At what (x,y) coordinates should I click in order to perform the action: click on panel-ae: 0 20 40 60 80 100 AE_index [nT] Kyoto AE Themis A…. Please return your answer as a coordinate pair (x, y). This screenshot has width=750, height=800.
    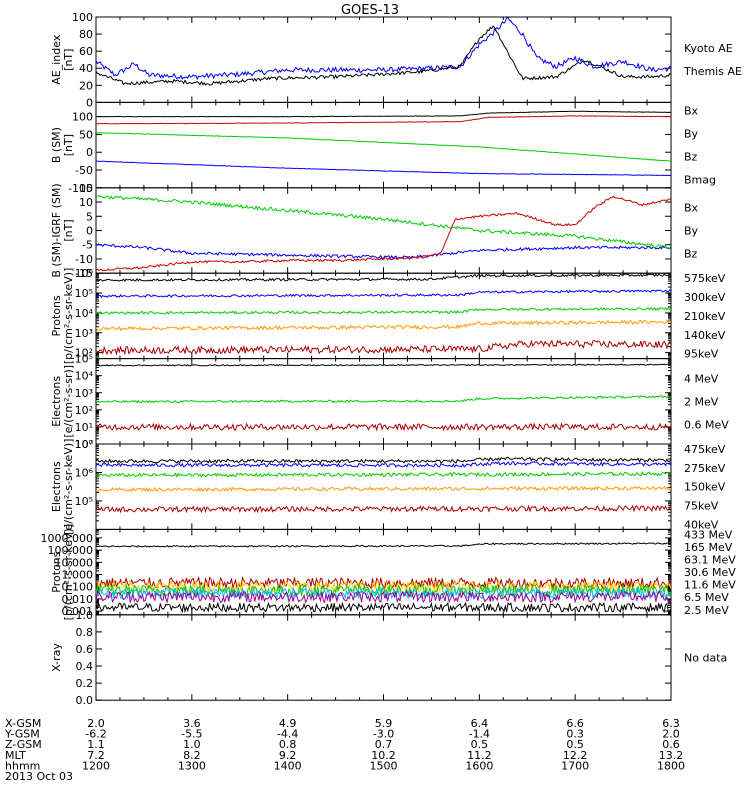
    Looking at the image, I should click on (396, 60).